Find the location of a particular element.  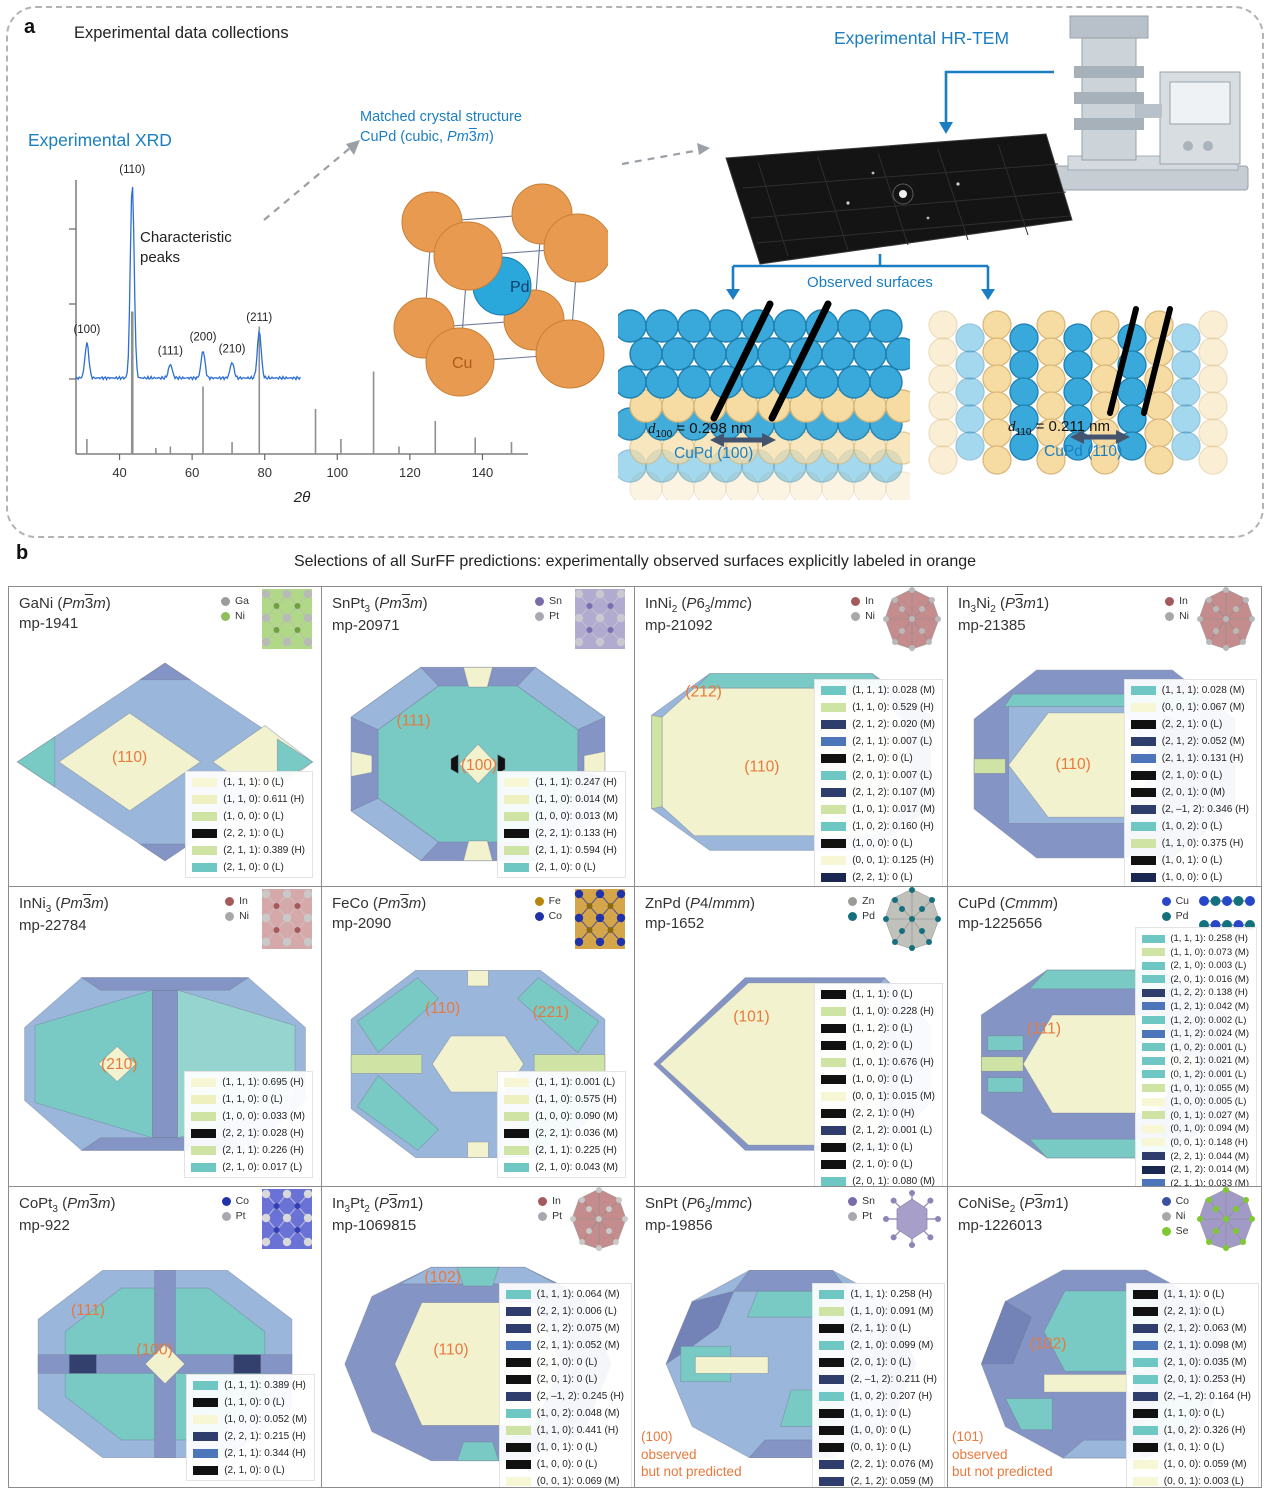

legend-row: (1, 0, 0): 0.013 (M) is located at coordinates (561, 816).